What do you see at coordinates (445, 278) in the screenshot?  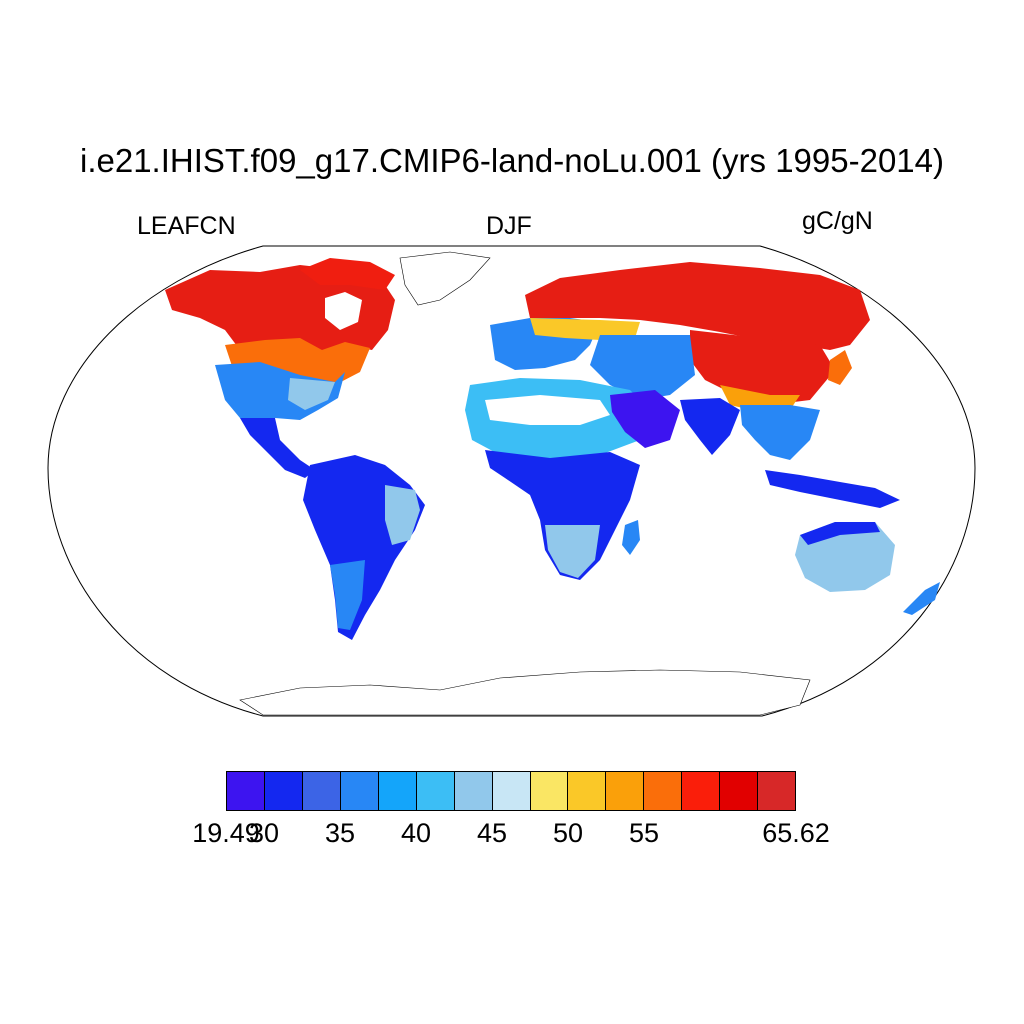 I see `region-greenland` at bounding box center [445, 278].